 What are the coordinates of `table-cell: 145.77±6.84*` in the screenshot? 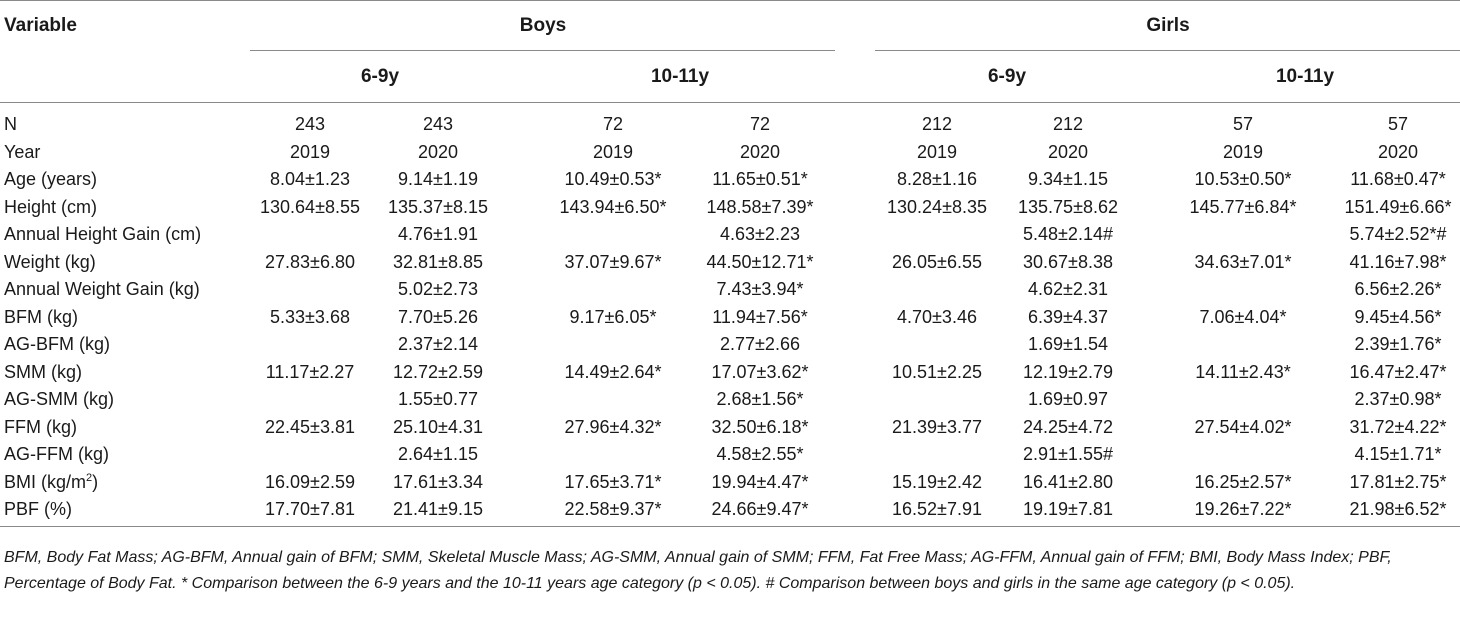 It's located at (1243, 206).